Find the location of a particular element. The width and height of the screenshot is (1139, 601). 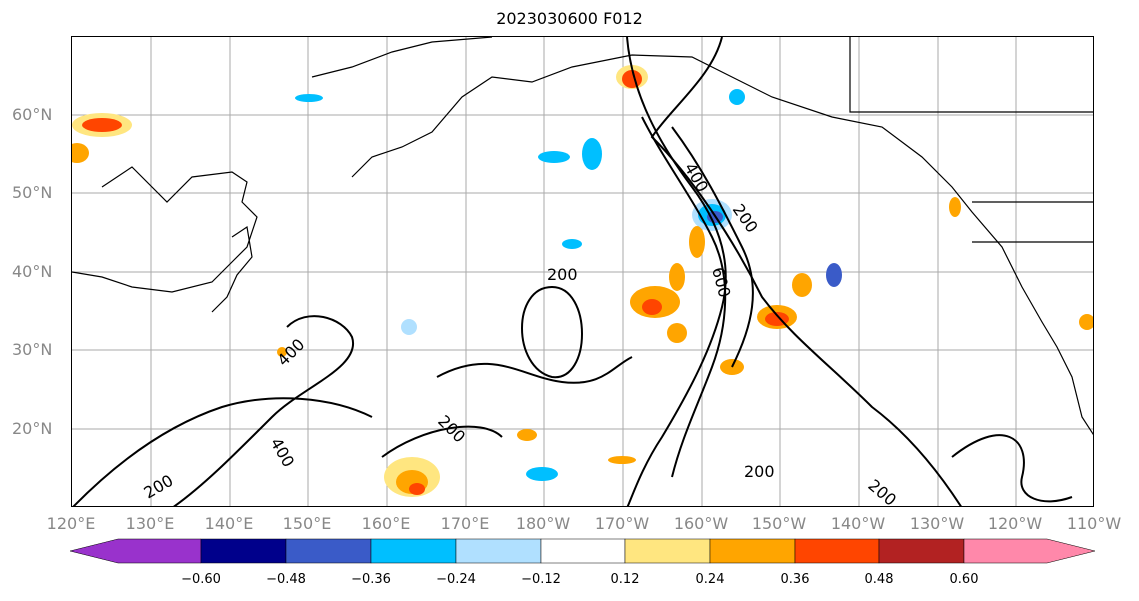

contour-label: 600 is located at coordinates (721, 282).